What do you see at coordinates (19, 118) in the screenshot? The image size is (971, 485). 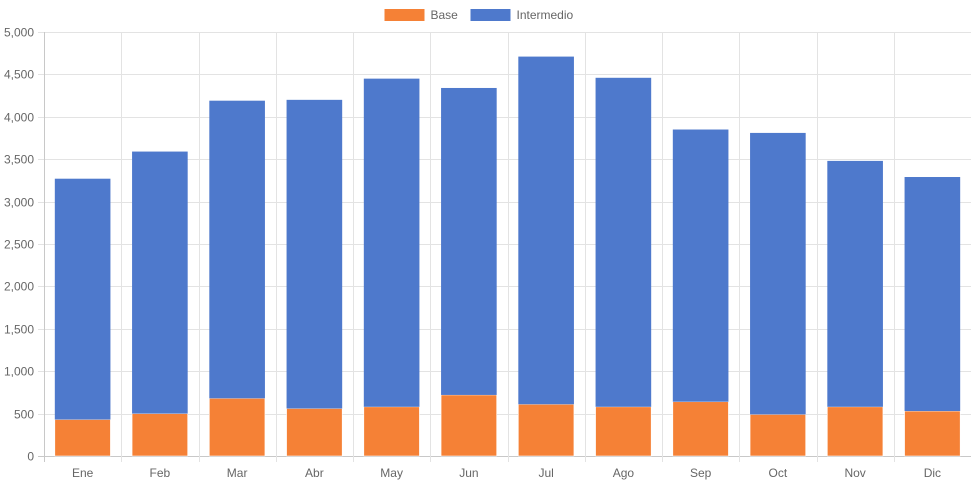 I see `y-tick-label: 4,000` at bounding box center [19, 118].